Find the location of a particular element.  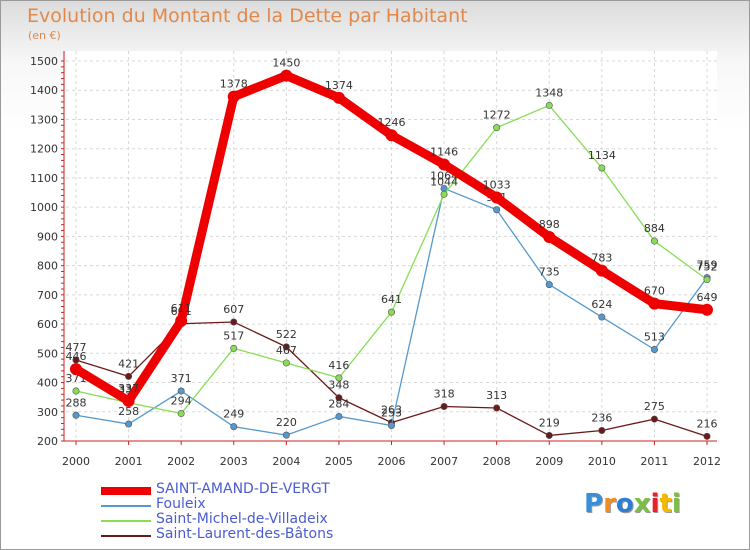

data-label: 1348 is located at coordinates (549, 92).